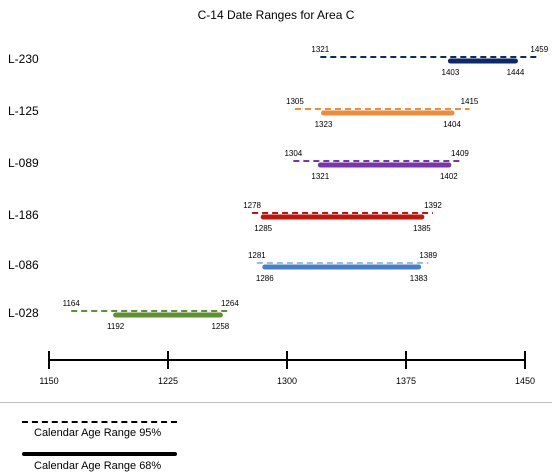 The height and width of the screenshot is (474, 552). What do you see at coordinates (252, 205) in the screenshot?
I see `label95-start-l-186: 1278` at bounding box center [252, 205].